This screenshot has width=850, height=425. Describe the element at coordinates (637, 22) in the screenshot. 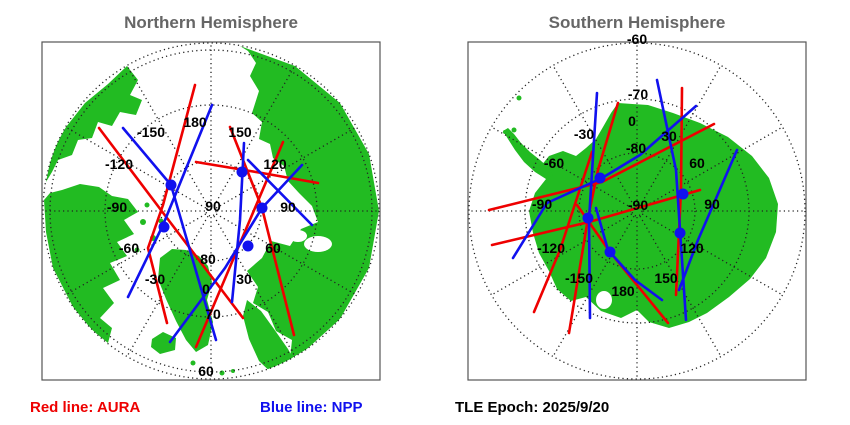

I see `south-title: Southern Hemisphere` at that location.